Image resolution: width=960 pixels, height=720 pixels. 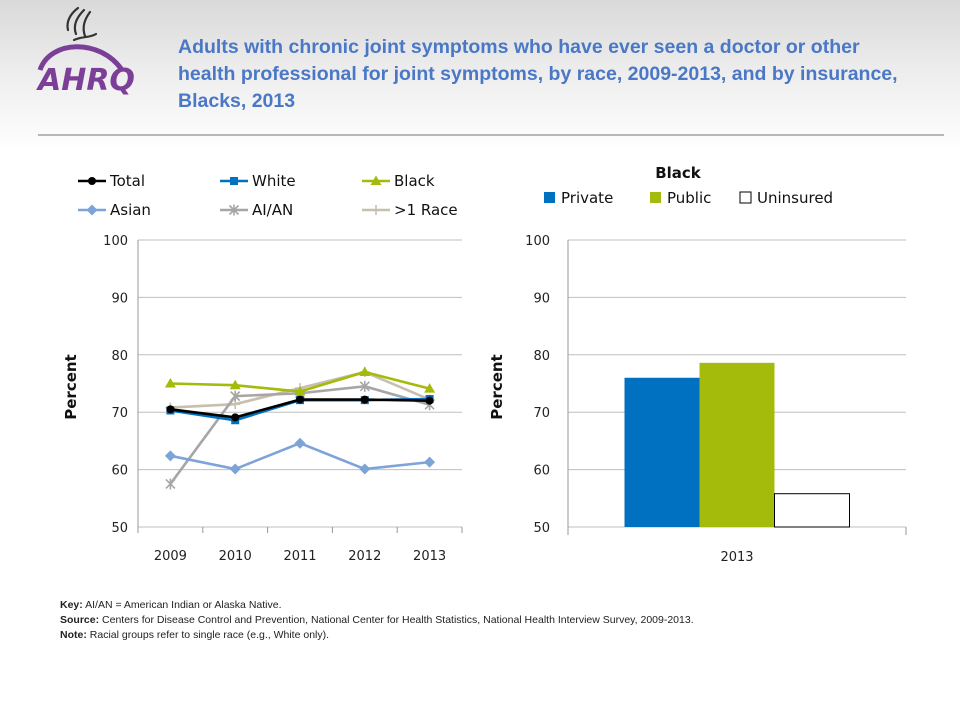 What do you see at coordinates (364, 556) in the screenshot?
I see `x-tick-label-left: 2012` at bounding box center [364, 556].